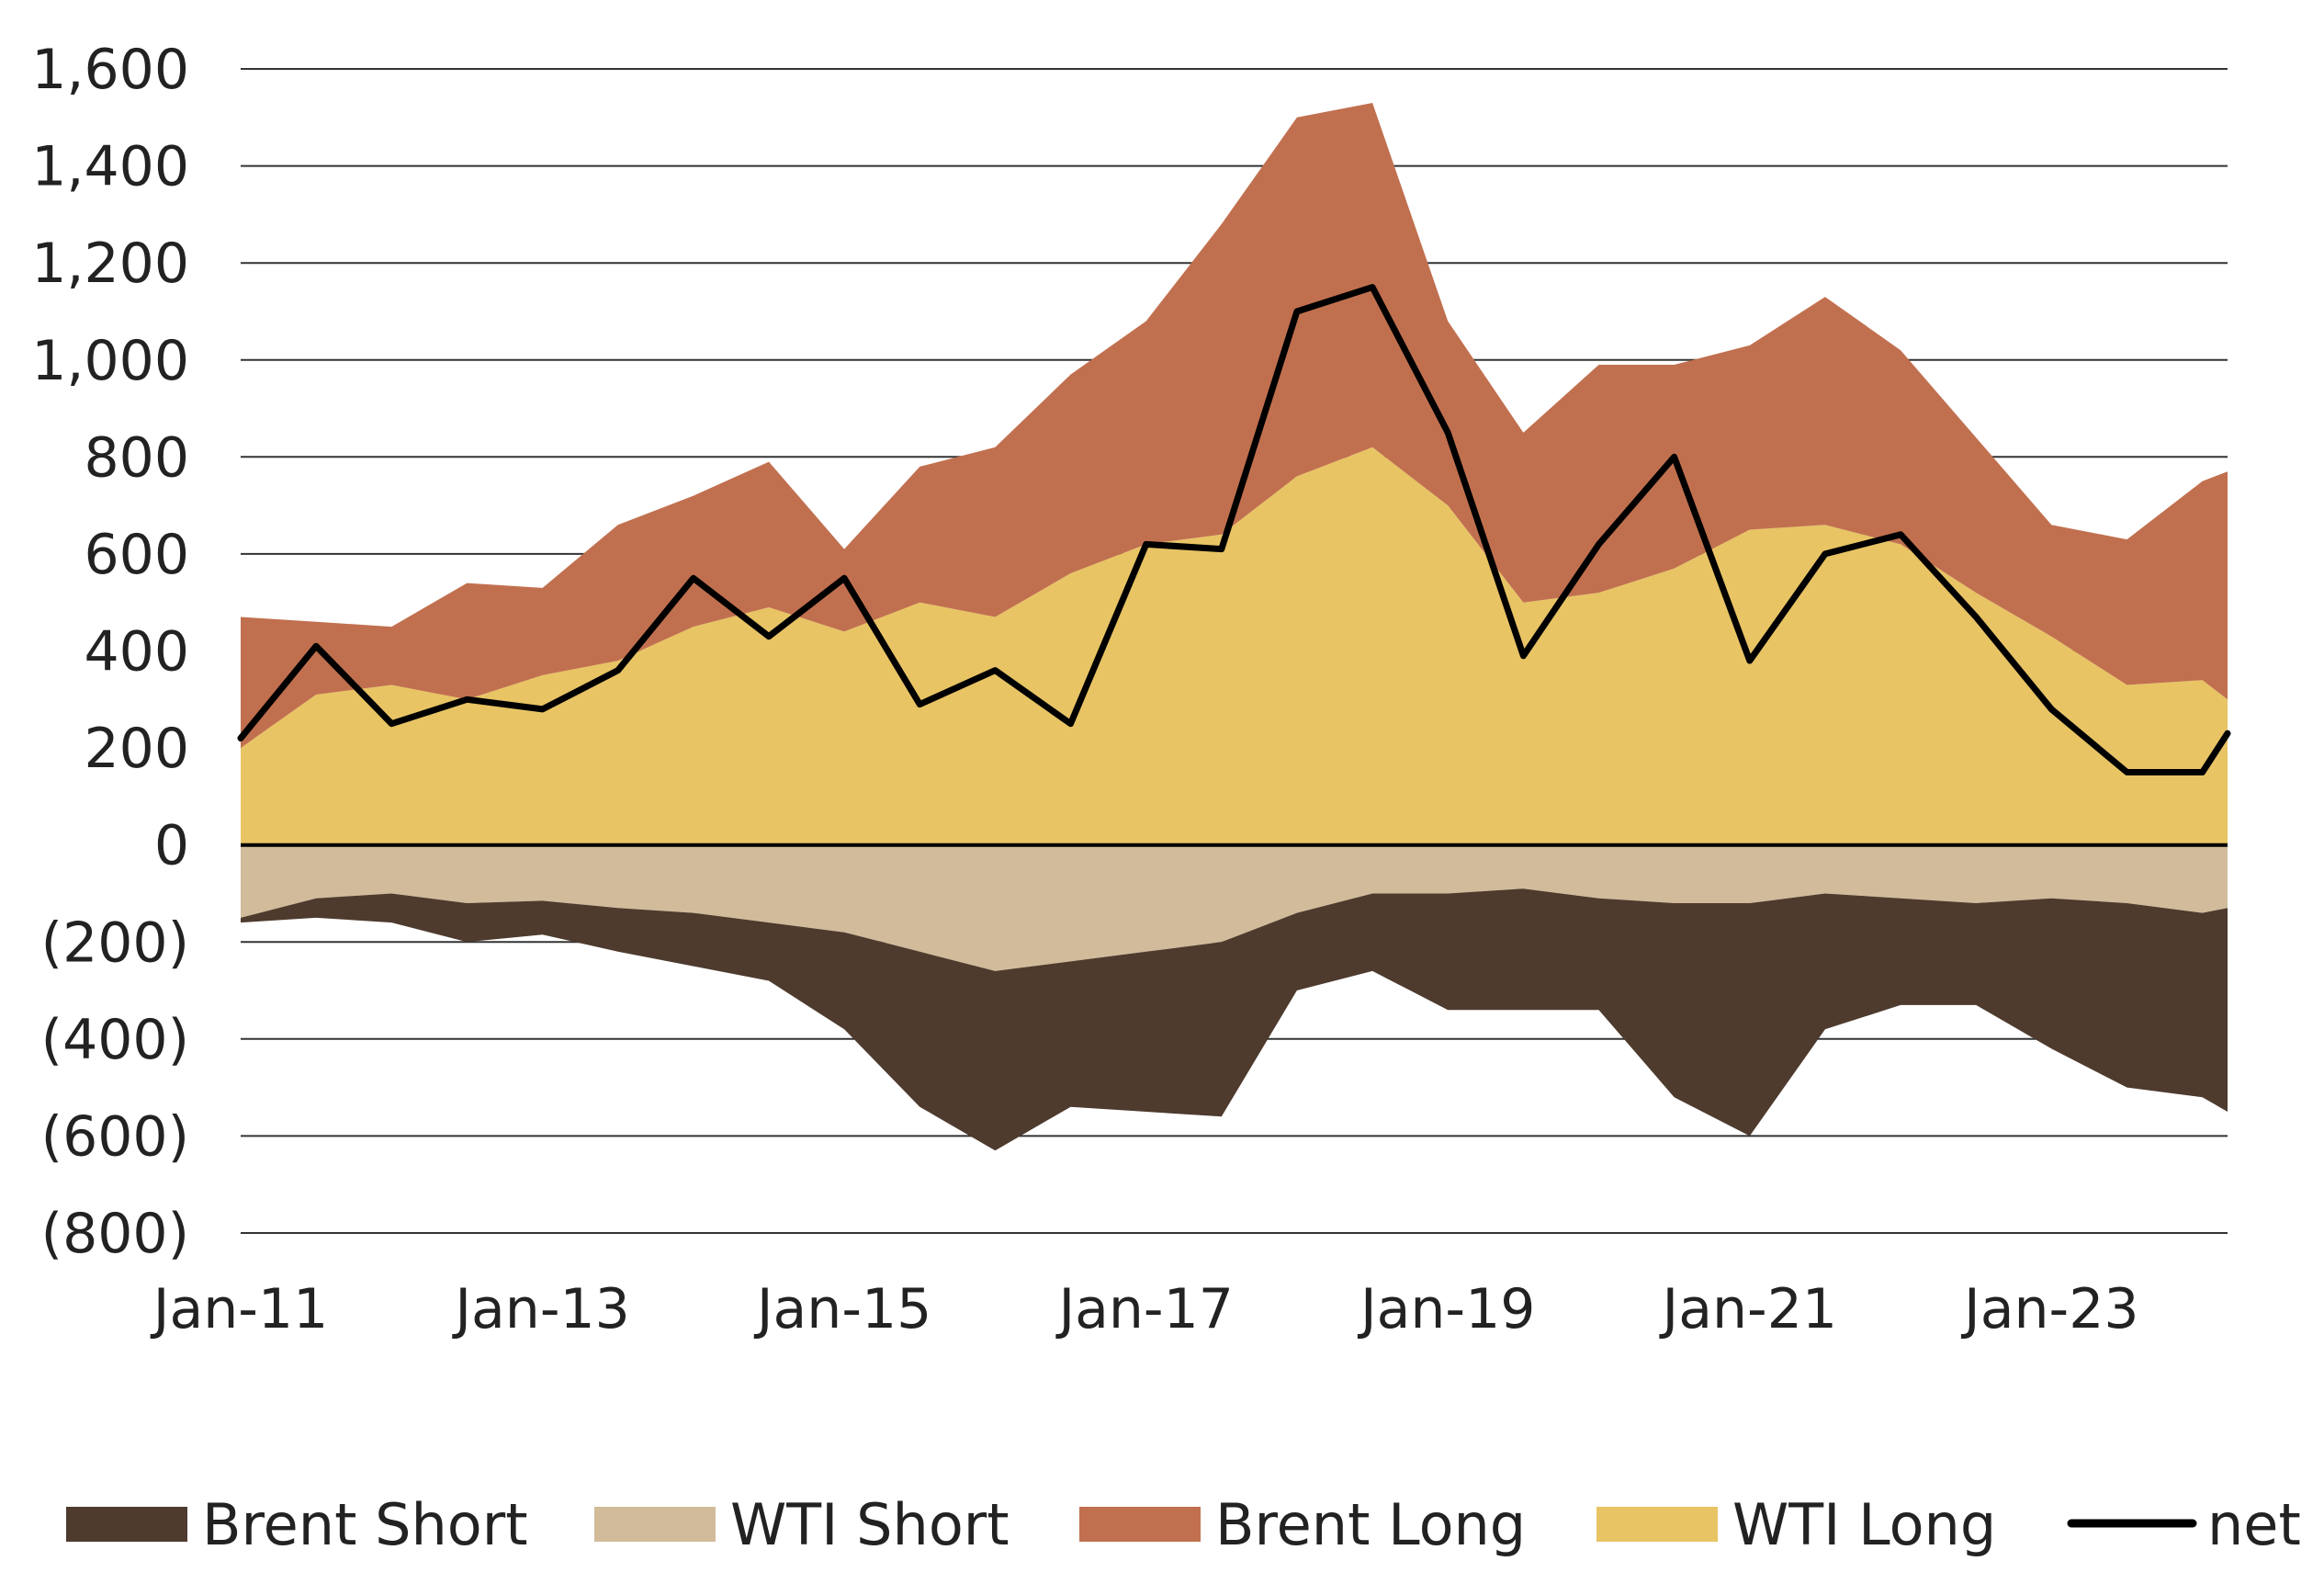  What do you see at coordinates (1864, 1524) in the screenshot?
I see `legend-label: WTI Long` at bounding box center [1864, 1524].